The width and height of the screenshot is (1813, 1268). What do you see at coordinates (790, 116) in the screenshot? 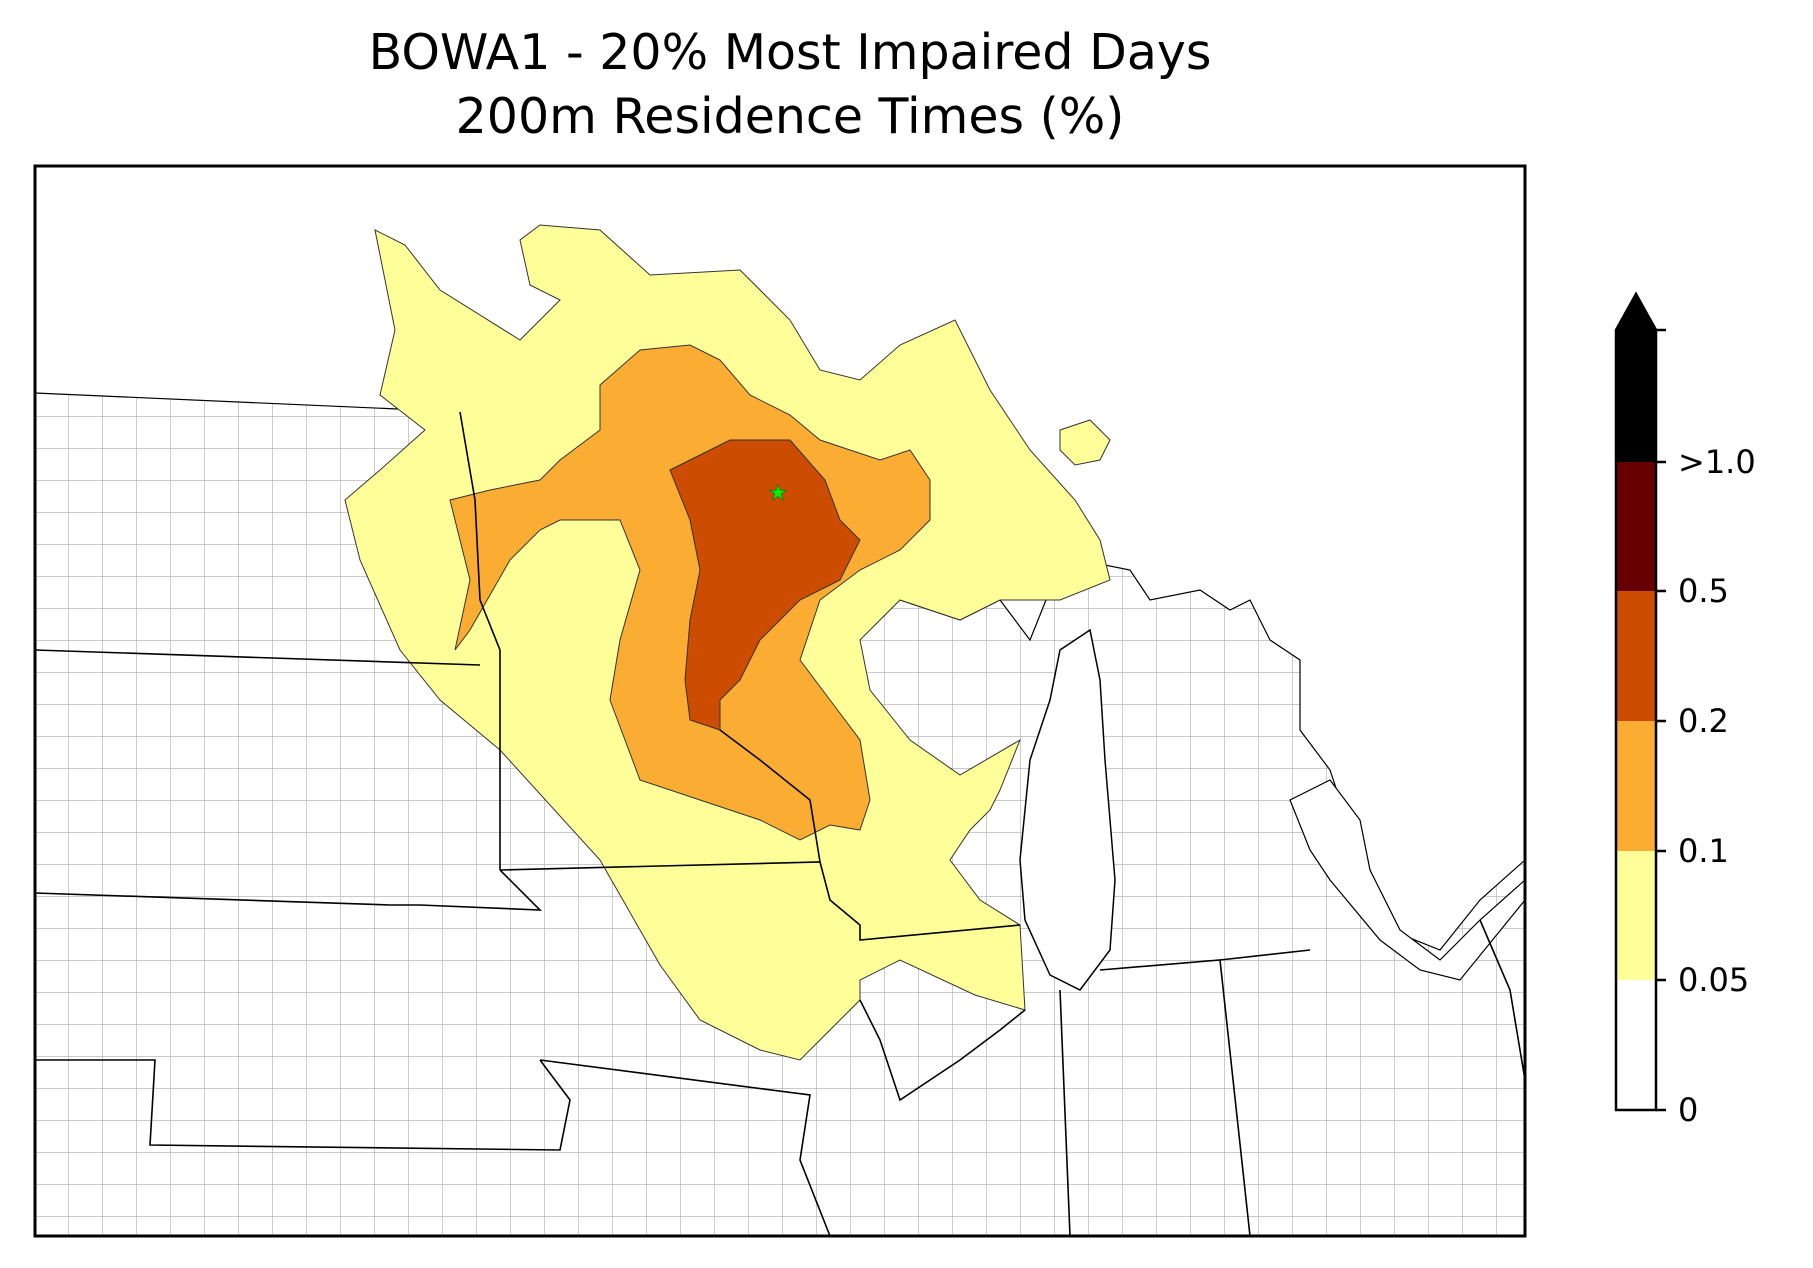
I see `chart-title-line2: 200m Residence Times (%)` at bounding box center [790, 116].